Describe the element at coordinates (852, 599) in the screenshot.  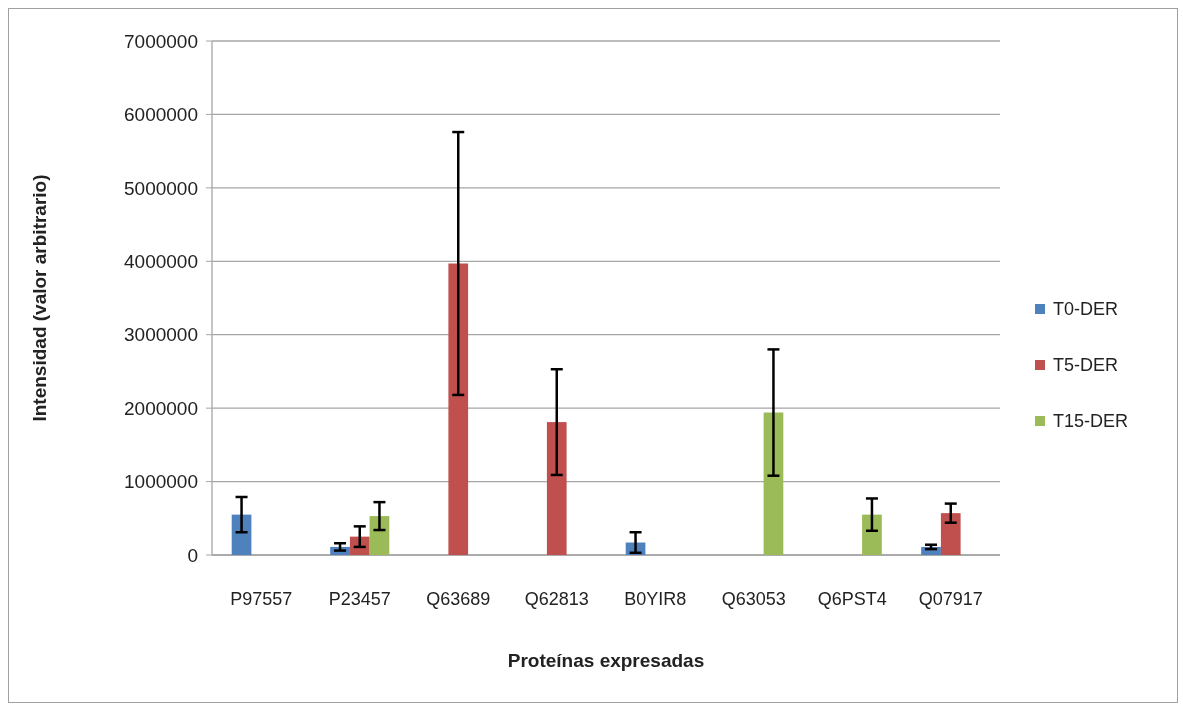
I see `x-tick-label: Q6PST4` at that location.